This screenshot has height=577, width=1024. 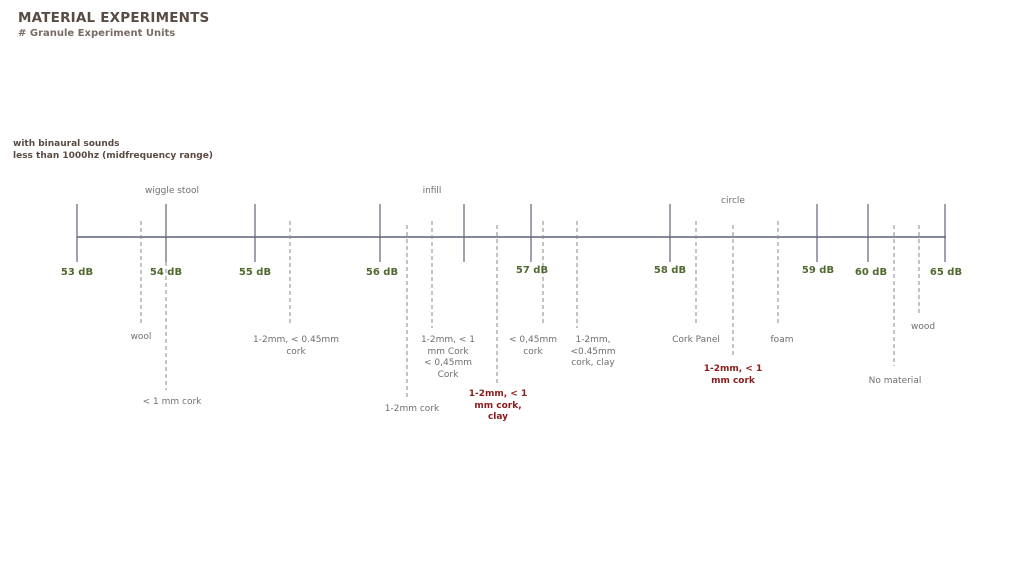 What do you see at coordinates (66, 144) in the screenshot?
I see `note-line-1: with binaural sounds` at bounding box center [66, 144].